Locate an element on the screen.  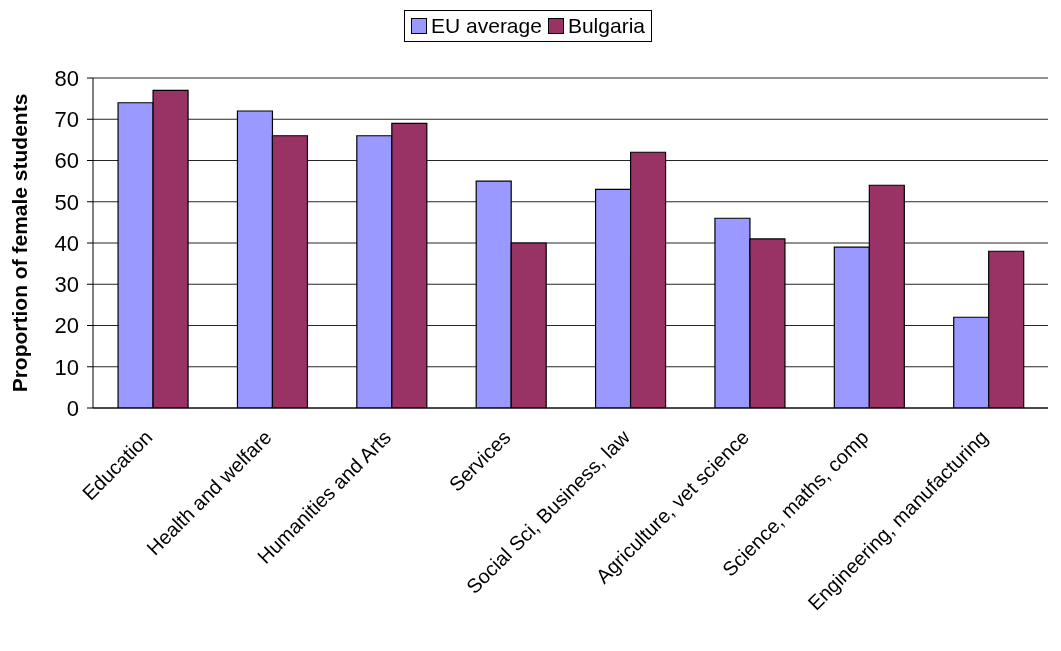
y-tick-label: 50 is located at coordinates (66, 202).